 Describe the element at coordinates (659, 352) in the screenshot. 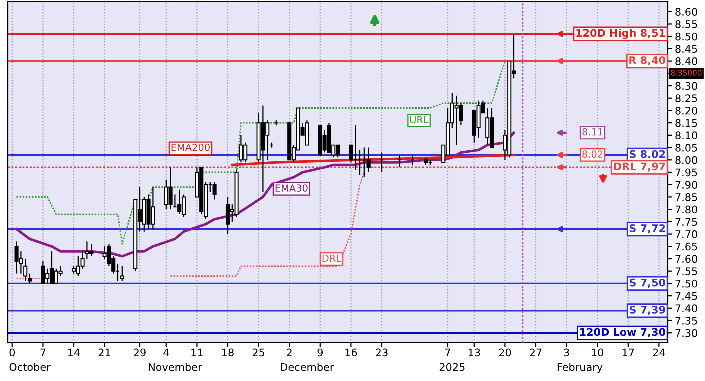

I see `x-tick-label: 24` at that location.